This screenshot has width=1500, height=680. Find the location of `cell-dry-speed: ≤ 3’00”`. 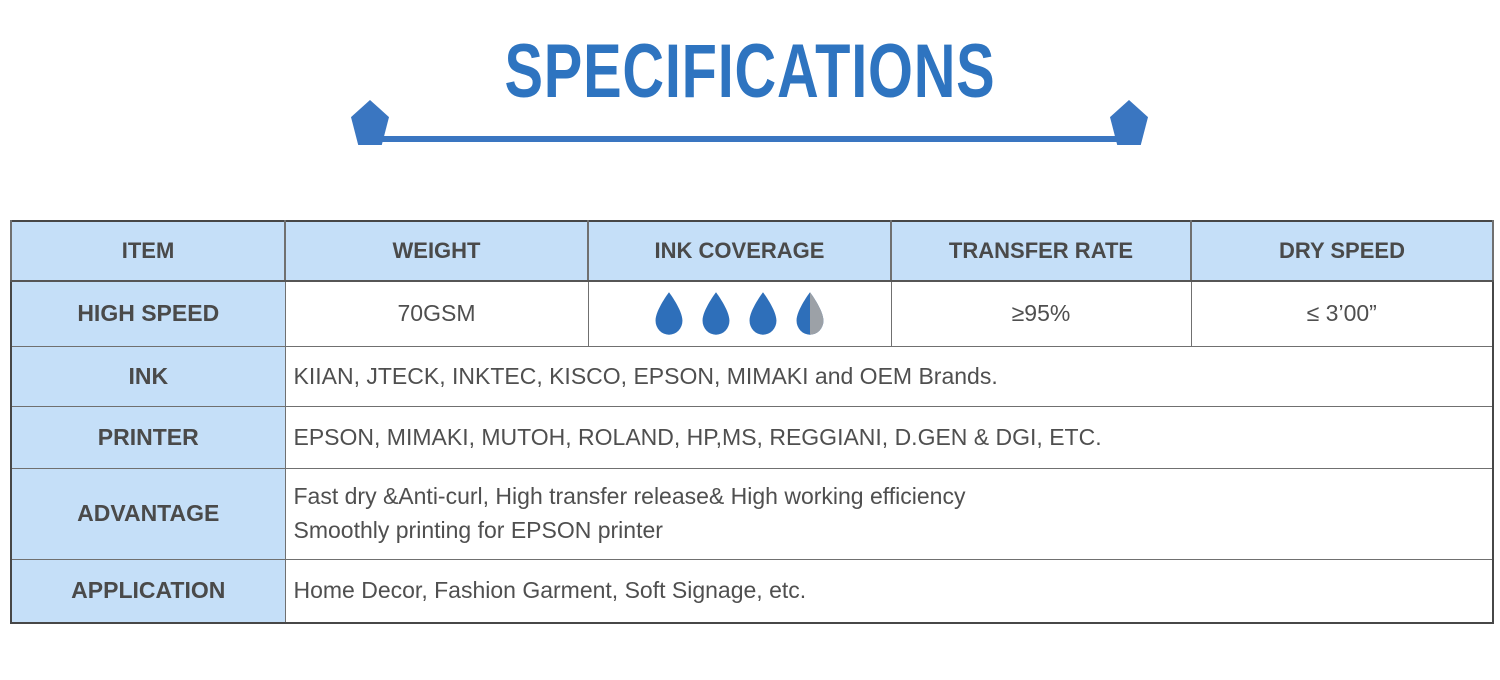

cell-dry-speed: ≤ 3’00” is located at coordinates (1342, 313).